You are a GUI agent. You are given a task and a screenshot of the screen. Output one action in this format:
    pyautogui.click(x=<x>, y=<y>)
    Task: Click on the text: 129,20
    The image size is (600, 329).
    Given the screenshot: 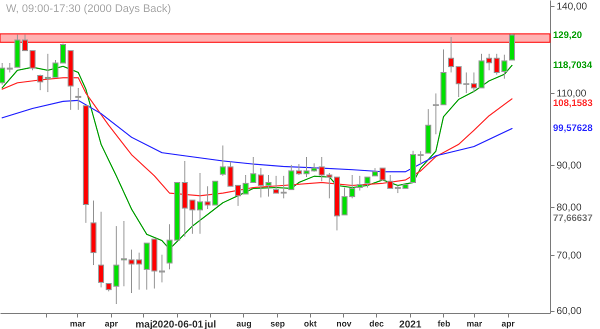 What is the action you would take?
    pyautogui.click(x=567, y=35)
    